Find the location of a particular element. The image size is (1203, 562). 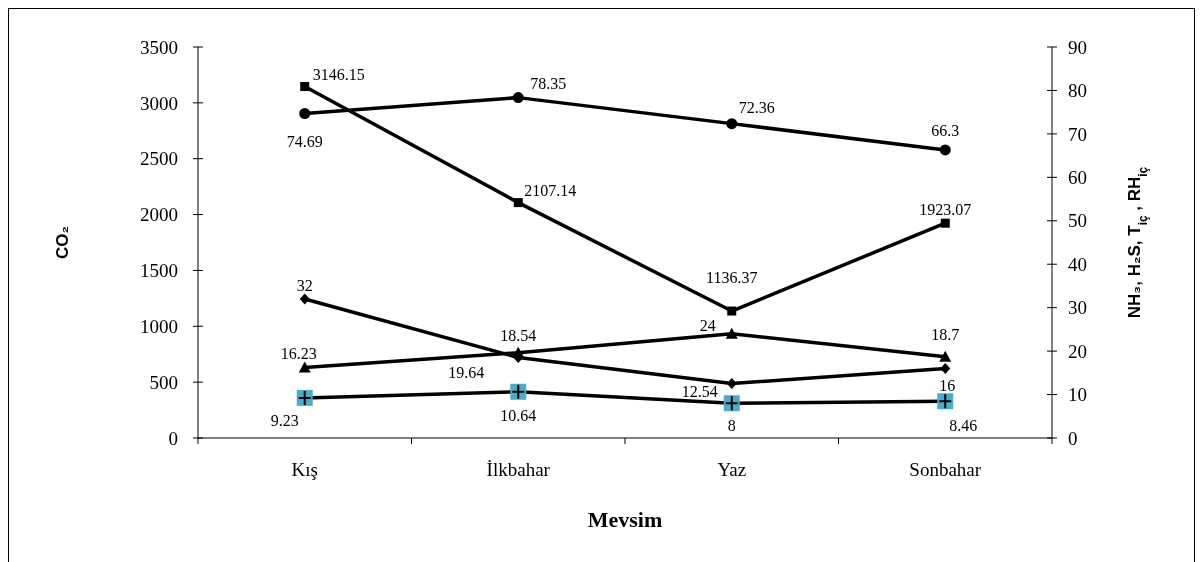

y2-tick-label: 90 is located at coordinates (1077, 47).